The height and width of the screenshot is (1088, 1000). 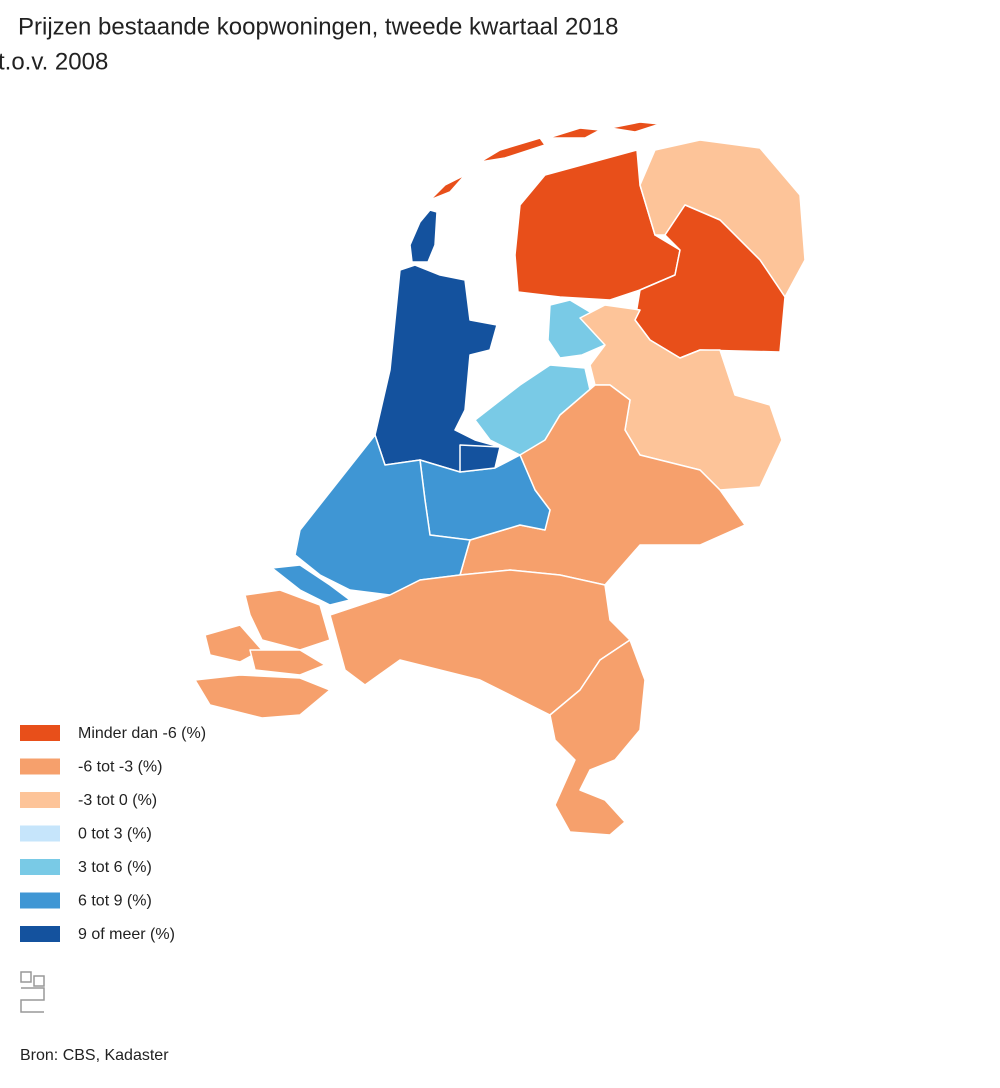 I want to click on legend-label: -3 tot 0 (%), so click(x=117, y=800).